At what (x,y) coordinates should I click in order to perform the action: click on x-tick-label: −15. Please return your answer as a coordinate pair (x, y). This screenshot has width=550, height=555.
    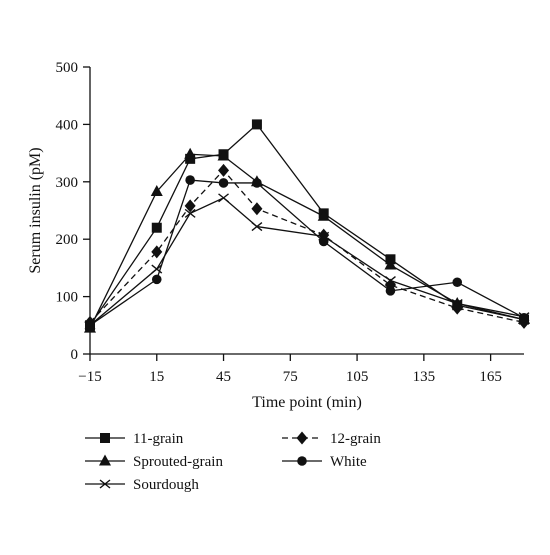
    Looking at the image, I should click on (89, 377).